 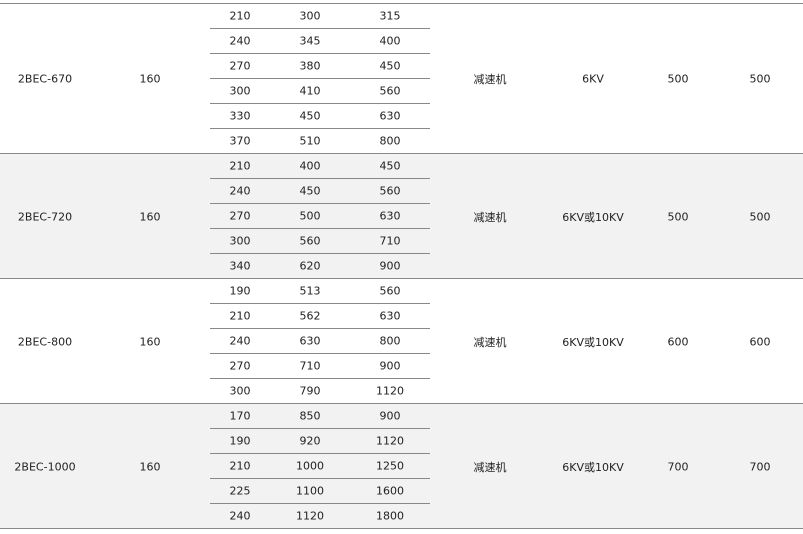 I want to click on sub-cell: 562, so click(x=310, y=316).